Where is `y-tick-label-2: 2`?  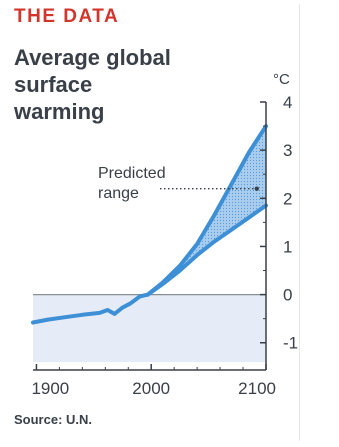
y-tick-label-2: 2 is located at coordinates (287, 198).